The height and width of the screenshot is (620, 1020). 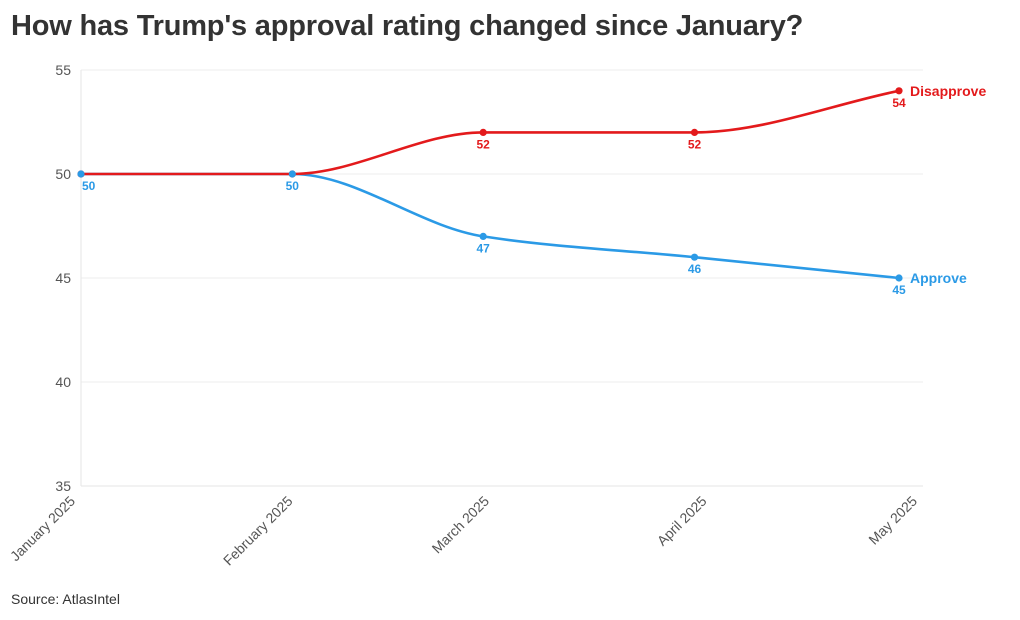 I want to click on approve-data-label: 45, so click(x=899, y=290).